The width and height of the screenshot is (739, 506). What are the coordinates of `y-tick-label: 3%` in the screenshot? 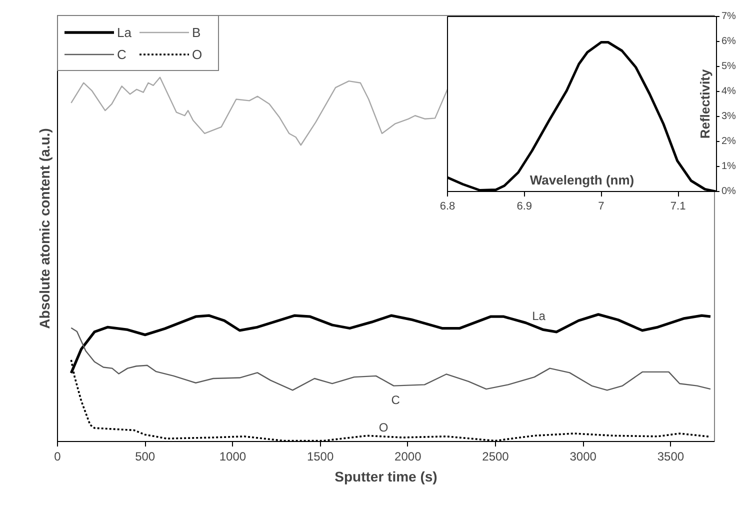 It's located at (729, 116).